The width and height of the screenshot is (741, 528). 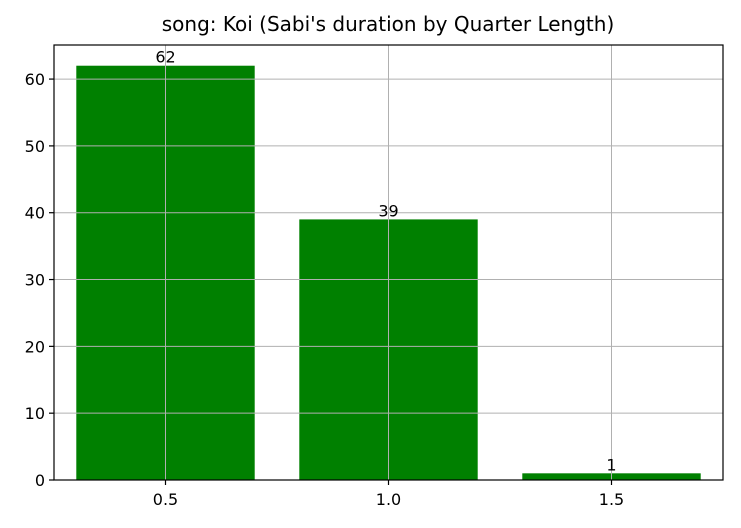 What do you see at coordinates (388, 210) in the screenshot?
I see `data-label: 39` at bounding box center [388, 210].